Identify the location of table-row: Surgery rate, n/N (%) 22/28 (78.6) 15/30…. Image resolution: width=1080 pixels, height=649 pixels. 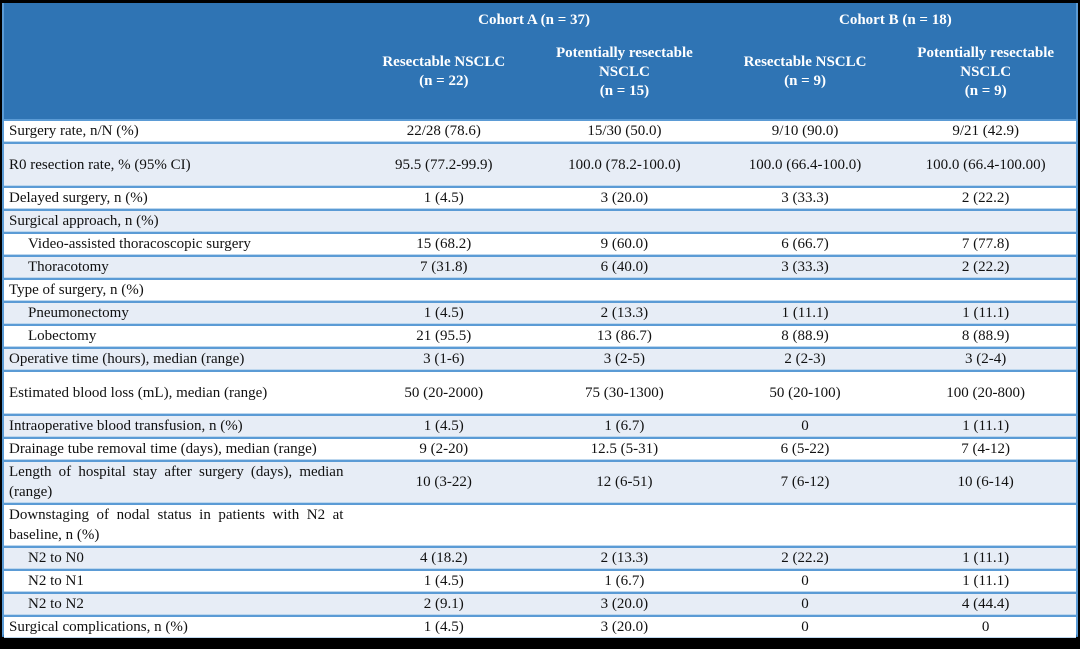
(540, 130).